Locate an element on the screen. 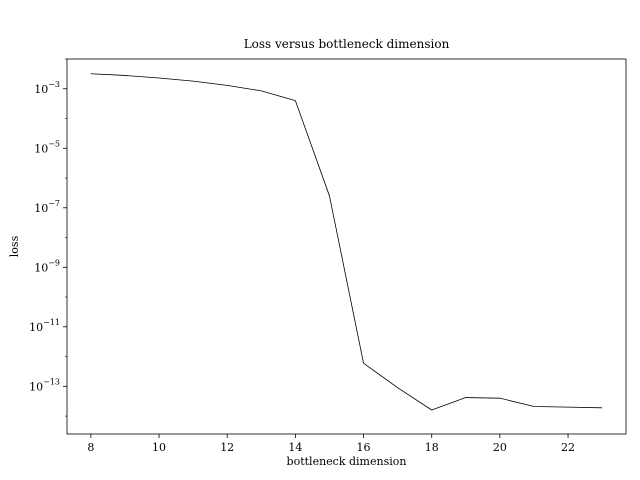 This screenshot has height=480, width=640. y-tick-exponent: −9 is located at coordinates (54, 262).